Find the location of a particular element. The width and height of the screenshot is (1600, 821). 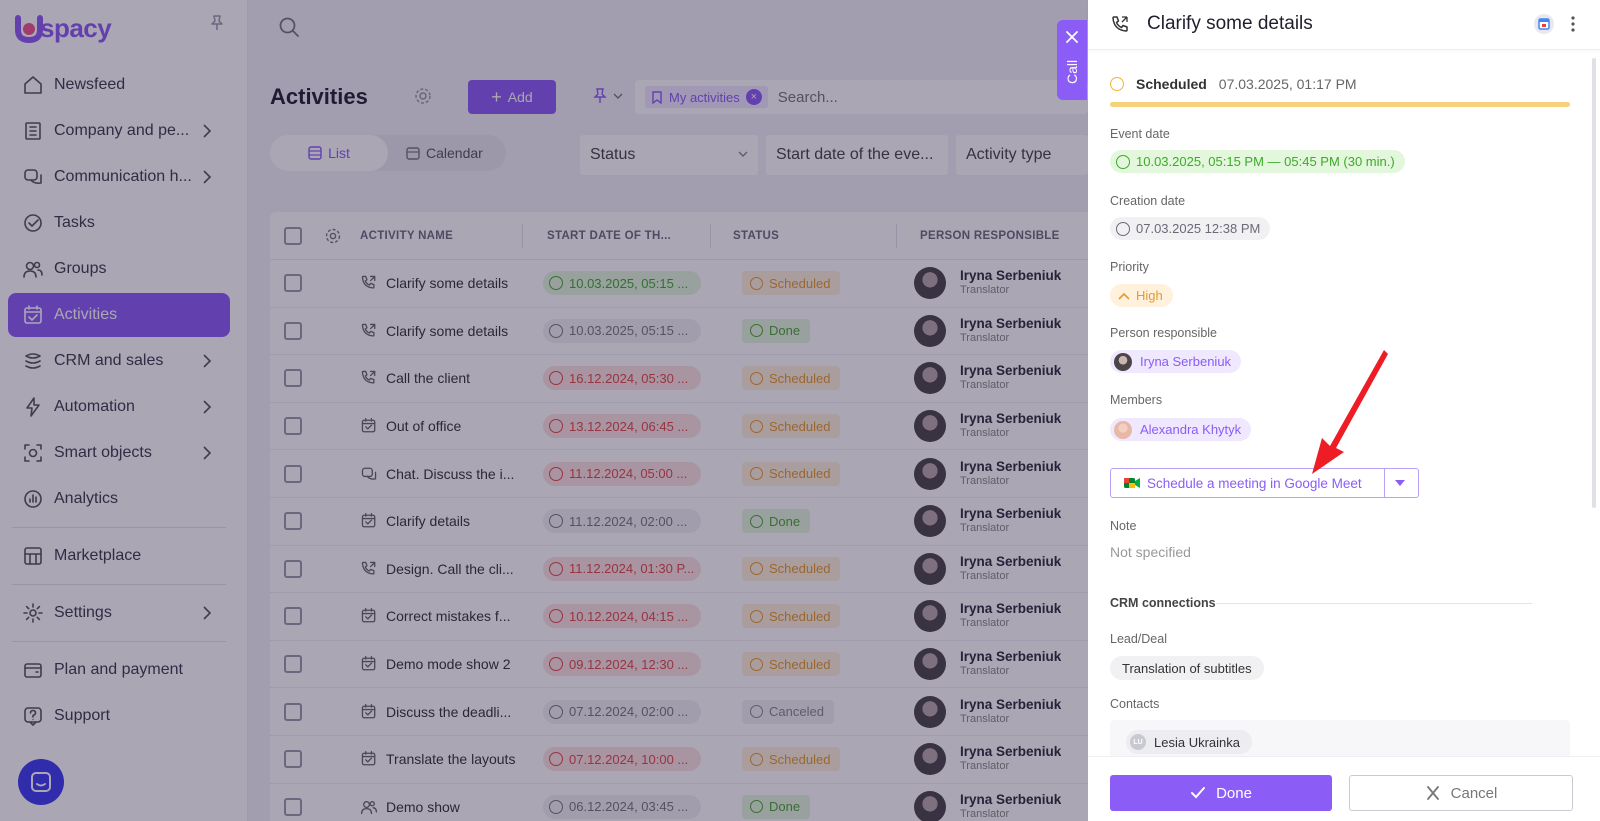

panel-scrollbar is located at coordinates (1594, 283).